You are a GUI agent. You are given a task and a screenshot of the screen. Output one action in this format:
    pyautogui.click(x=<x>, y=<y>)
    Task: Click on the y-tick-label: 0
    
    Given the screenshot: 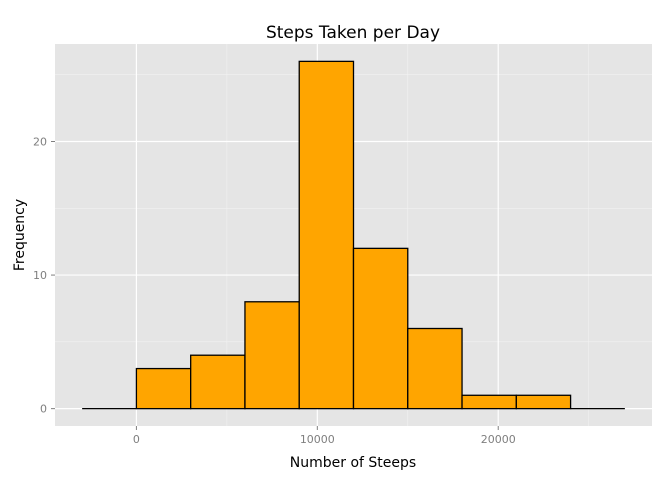 What is the action you would take?
    pyautogui.click(x=43, y=409)
    